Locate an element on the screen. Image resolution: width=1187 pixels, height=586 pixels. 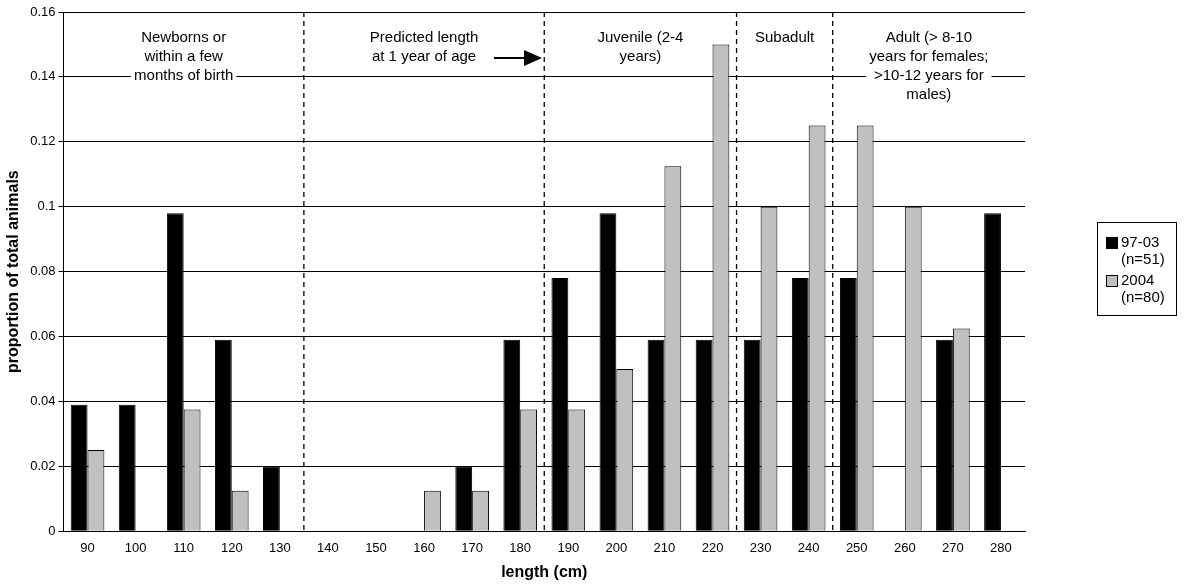
y-tick-label: 0.06 is located at coordinates (43, 336).